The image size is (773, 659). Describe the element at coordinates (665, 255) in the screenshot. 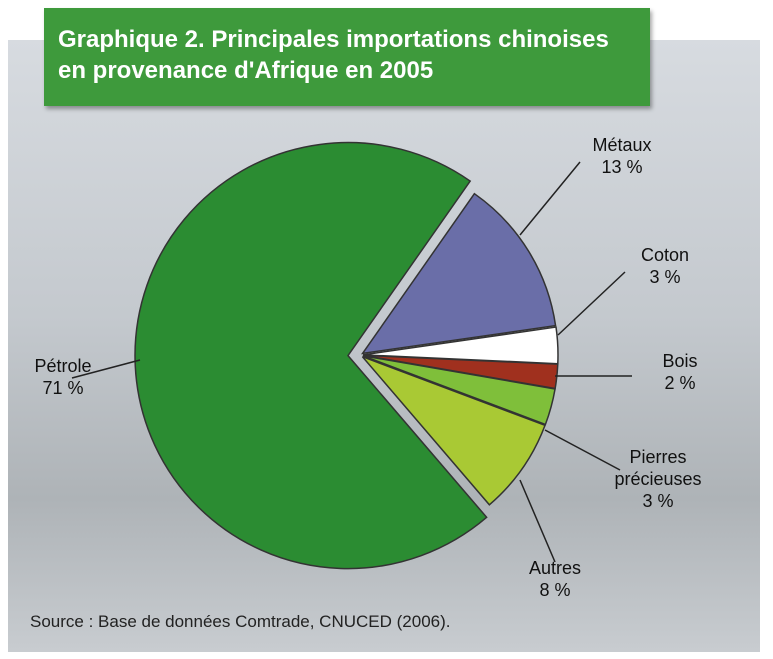

I see `category-label: Coton` at that location.